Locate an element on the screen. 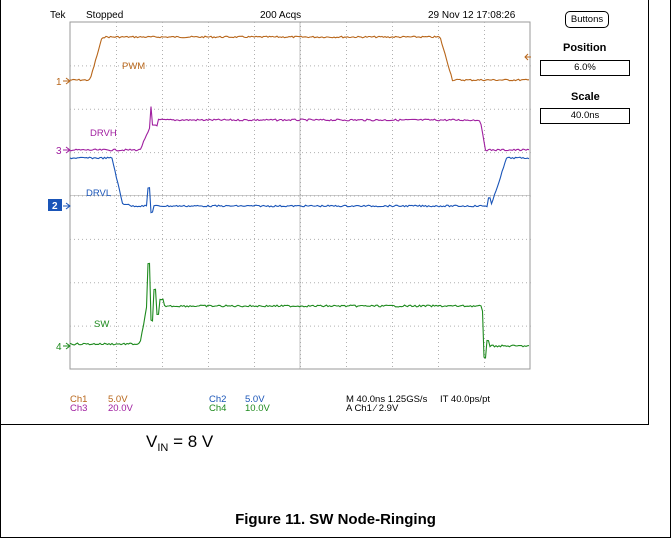 Image resolution: width=671 pixels, height=539 pixels. scope-image-border is located at coordinates (648, 212).